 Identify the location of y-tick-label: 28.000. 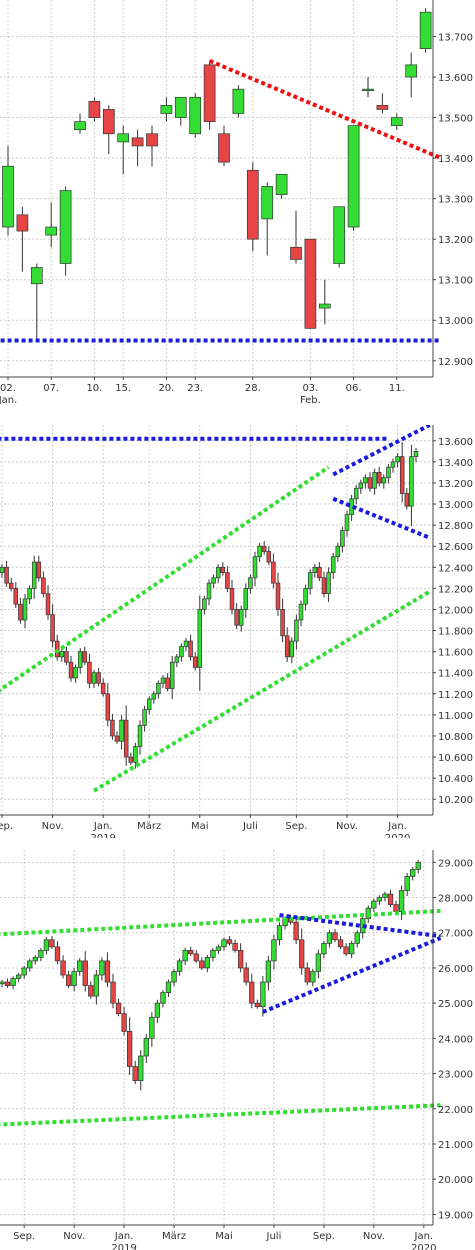
(455, 899).